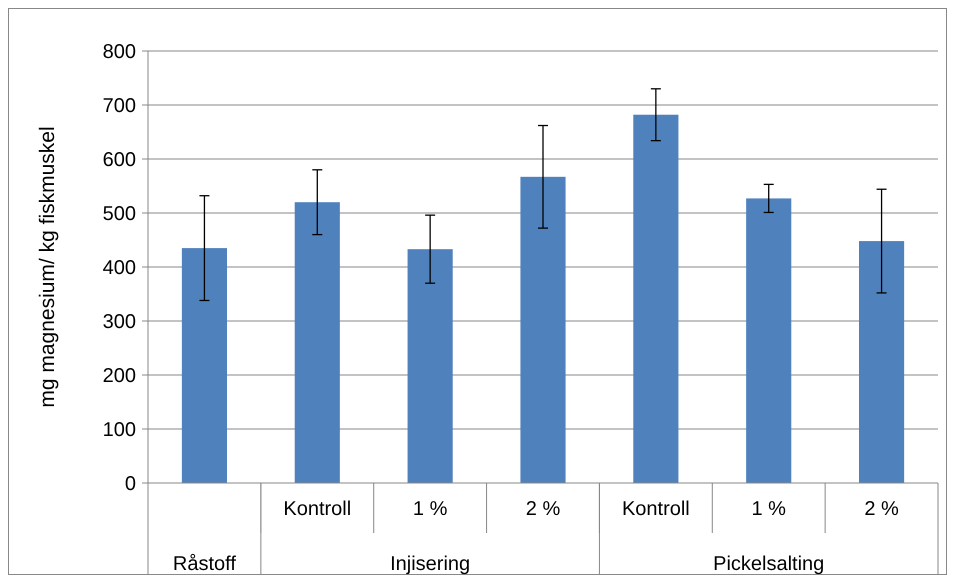  Describe the element at coordinates (119, 268) in the screenshot. I see `y-tick-label: 400` at that location.